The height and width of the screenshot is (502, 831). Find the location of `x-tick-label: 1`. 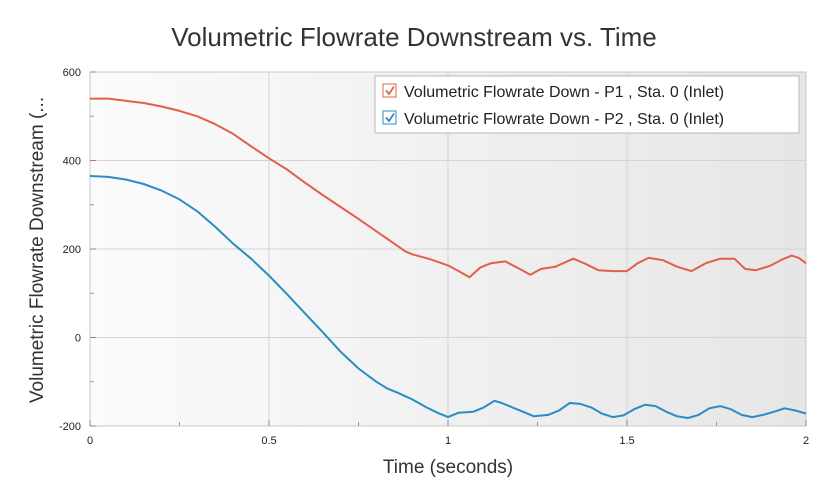

x-tick-label: 1 is located at coordinates (448, 441).